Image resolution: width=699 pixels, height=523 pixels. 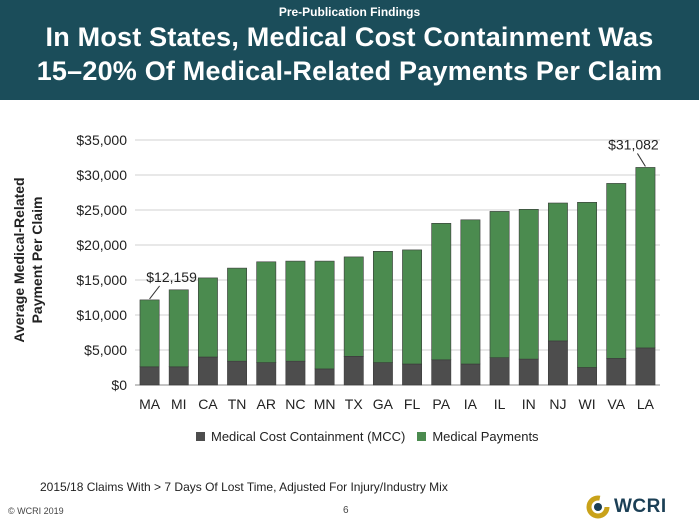 What do you see at coordinates (308, 436) in the screenshot?
I see `legend-label-mcc: Medical Cost Containment (MCC)` at bounding box center [308, 436].